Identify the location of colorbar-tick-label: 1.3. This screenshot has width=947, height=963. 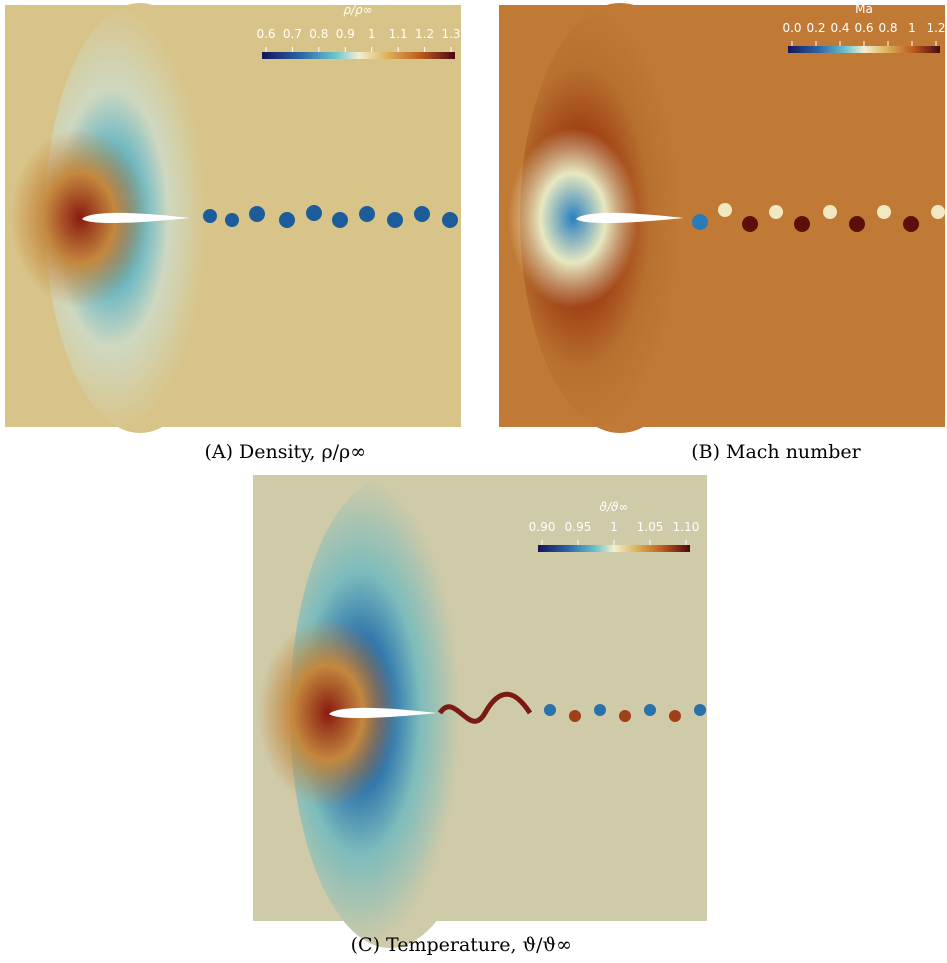
(450, 34).